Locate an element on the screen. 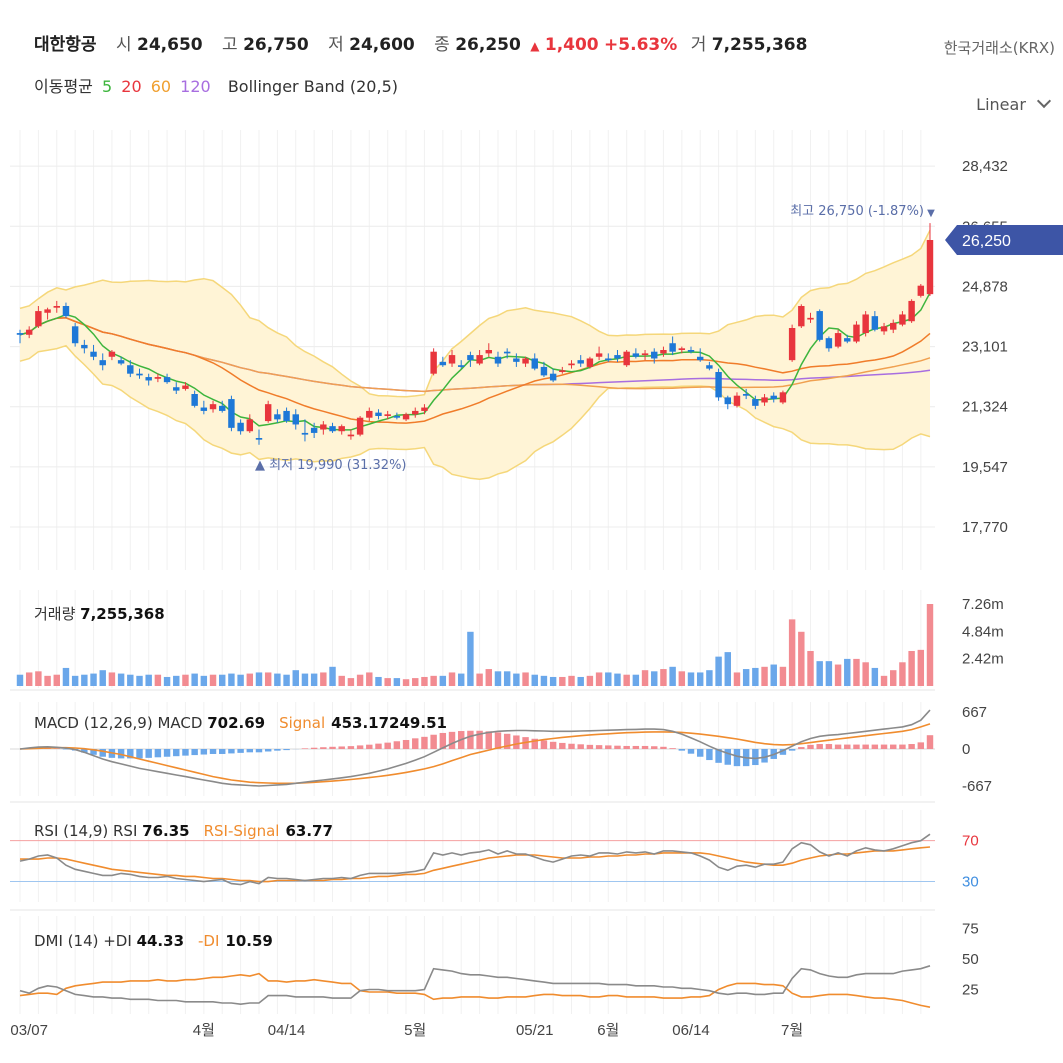  x-tick-label: 6월 is located at coordinates (608, 1030).